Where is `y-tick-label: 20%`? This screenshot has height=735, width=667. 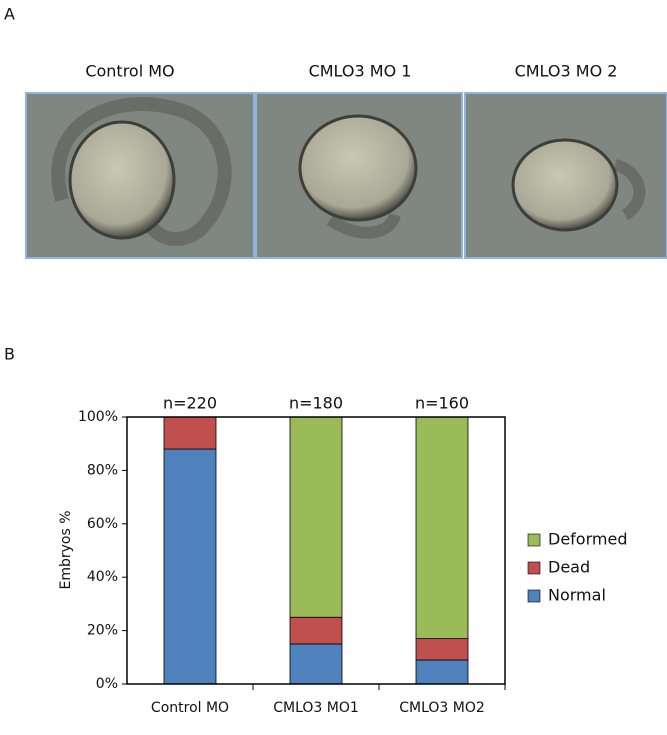 y-tick-label: 20% is located at coordinates (102, 631).